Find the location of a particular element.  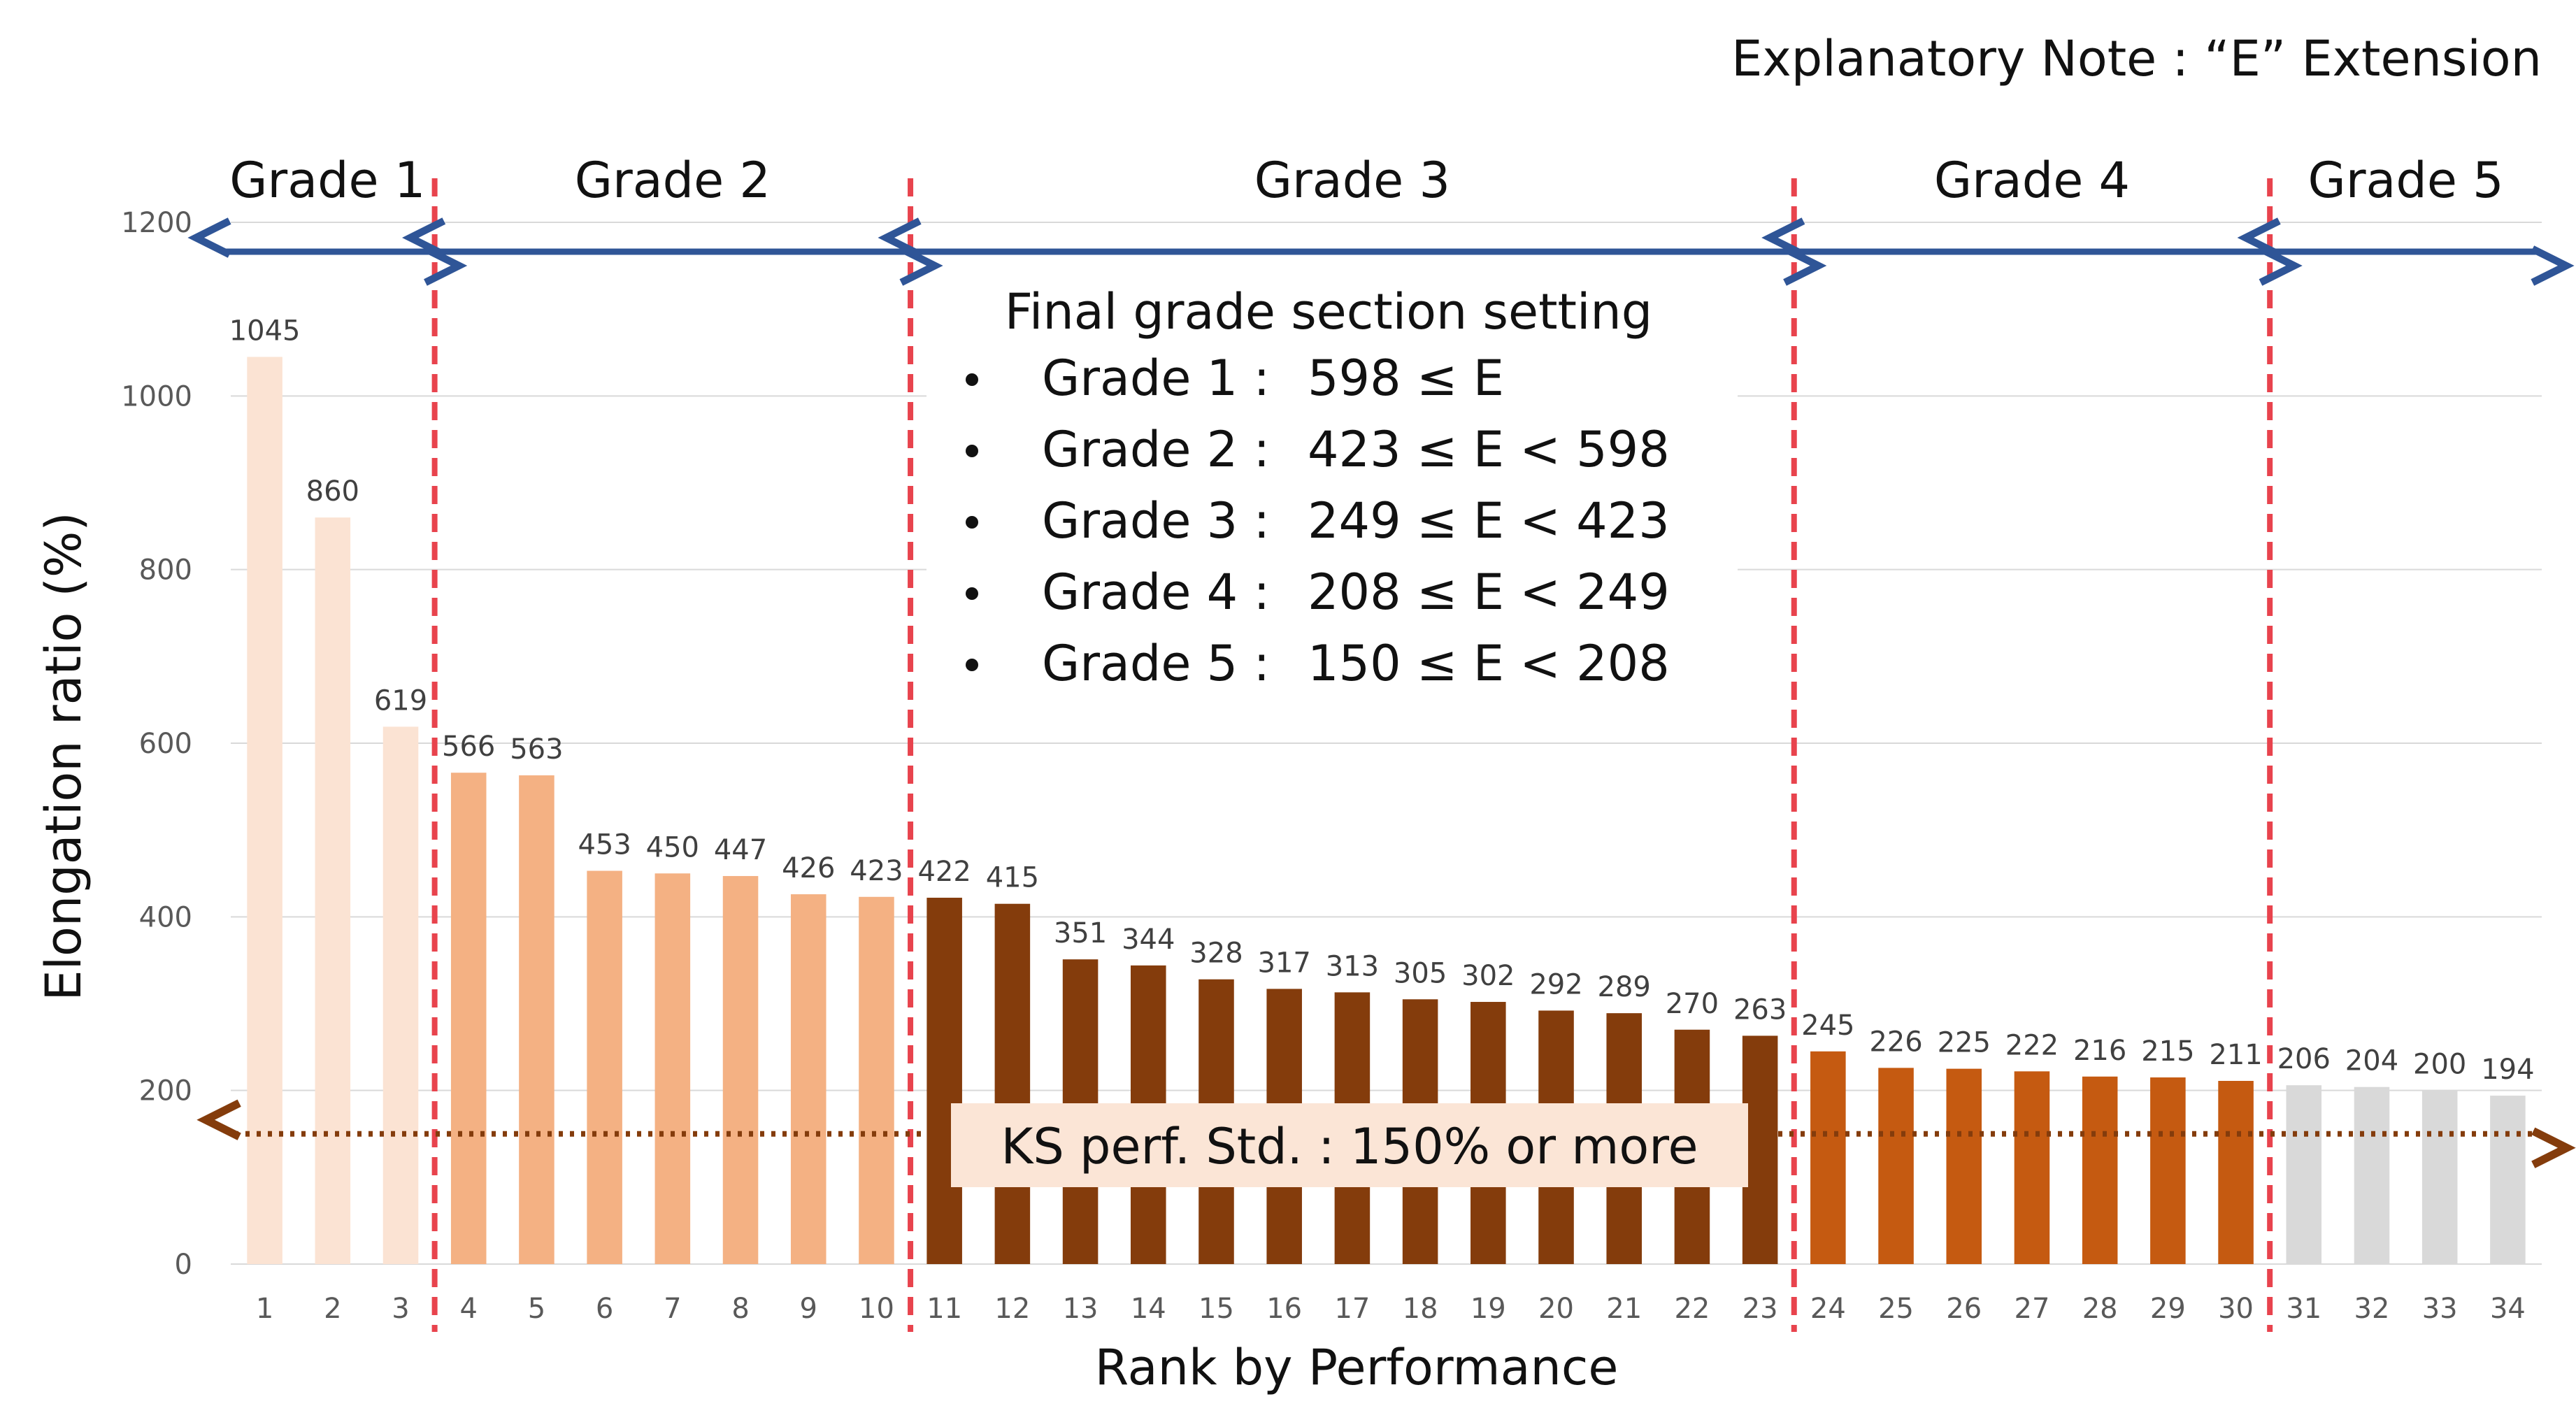

x-tick-label: 18 is located at coordinates (1420, 1309).